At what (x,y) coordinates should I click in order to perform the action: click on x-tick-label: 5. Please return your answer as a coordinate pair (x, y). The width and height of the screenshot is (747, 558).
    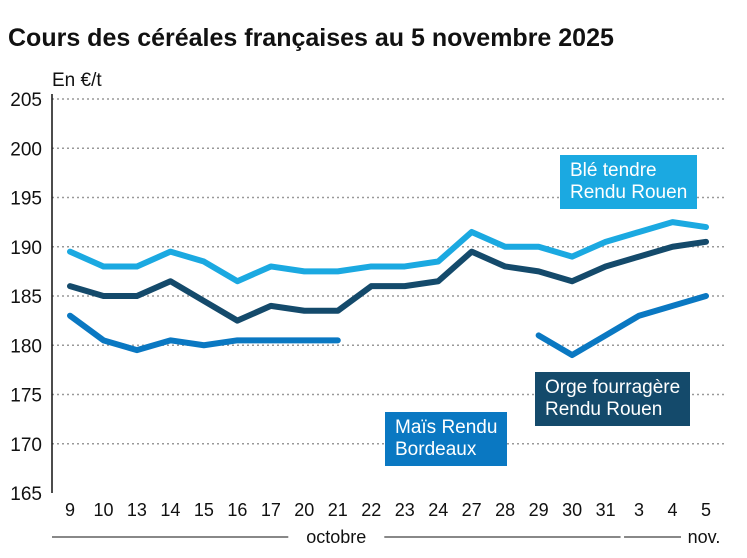
    Looking at the image, I should click on (706, 510).